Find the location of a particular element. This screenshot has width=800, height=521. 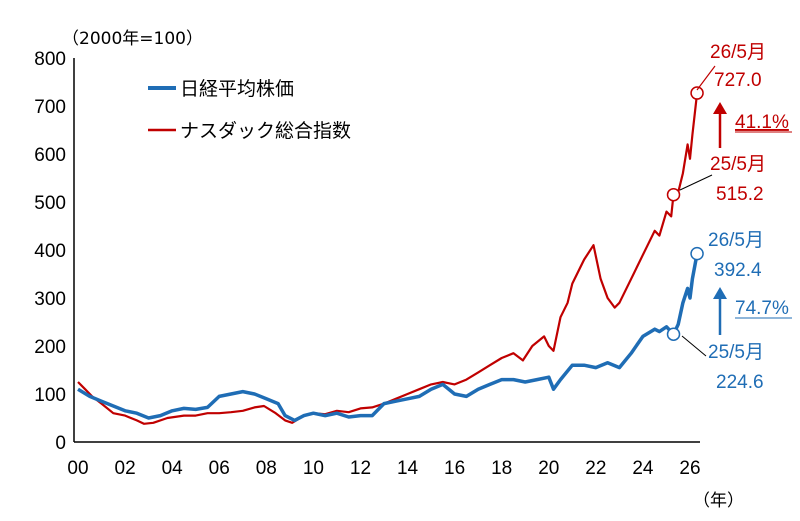

x-tick-label: 00 is located at coordinates (77, 468).